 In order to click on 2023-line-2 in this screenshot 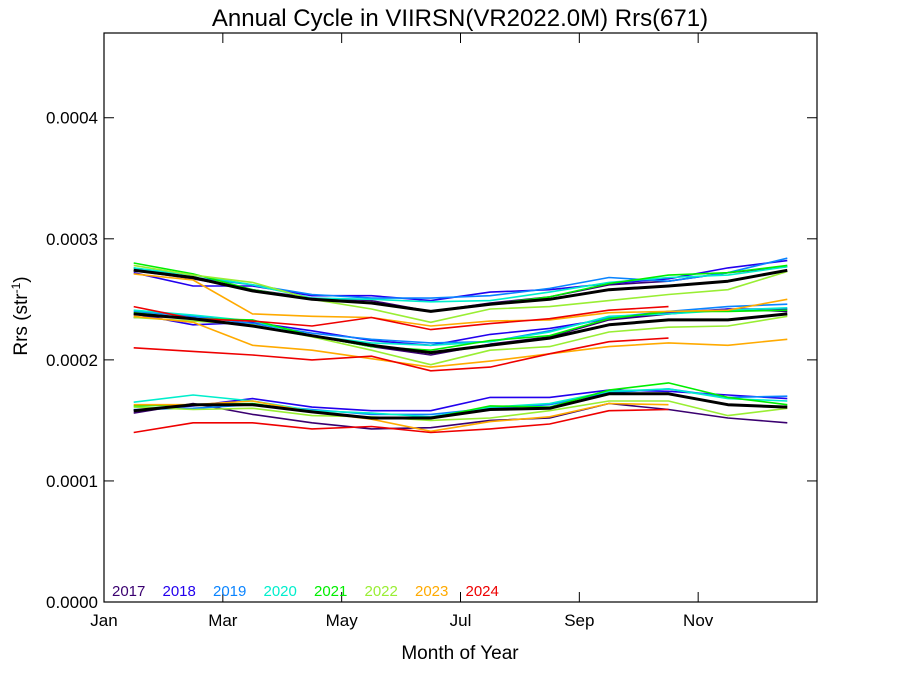, I will do `click(460, 341)`.